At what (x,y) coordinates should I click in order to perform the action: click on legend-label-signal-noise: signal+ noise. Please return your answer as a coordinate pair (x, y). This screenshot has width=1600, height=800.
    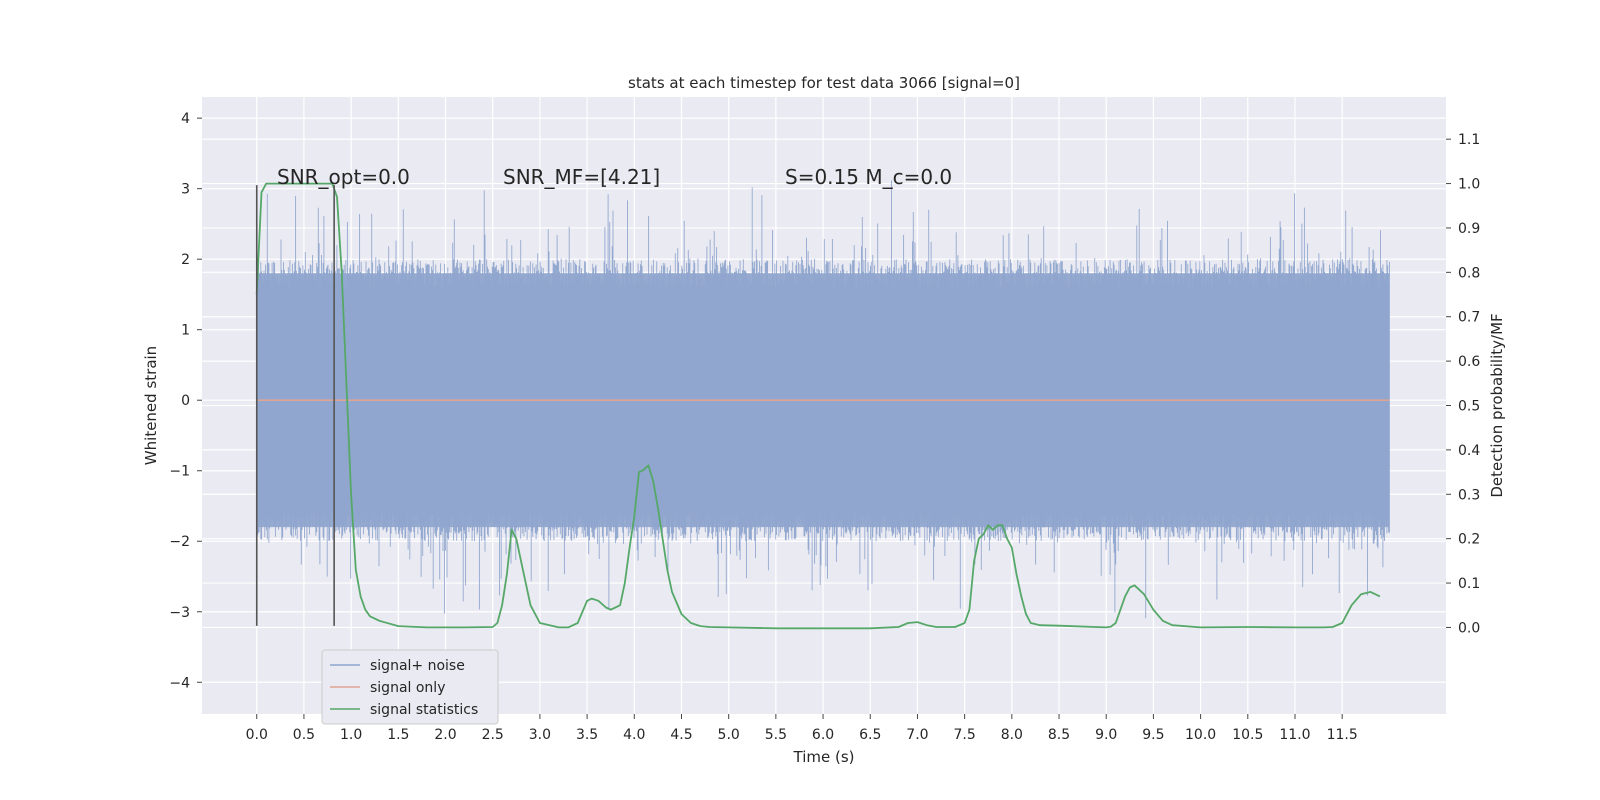
    Looking at the image, I should click on (417, 666).